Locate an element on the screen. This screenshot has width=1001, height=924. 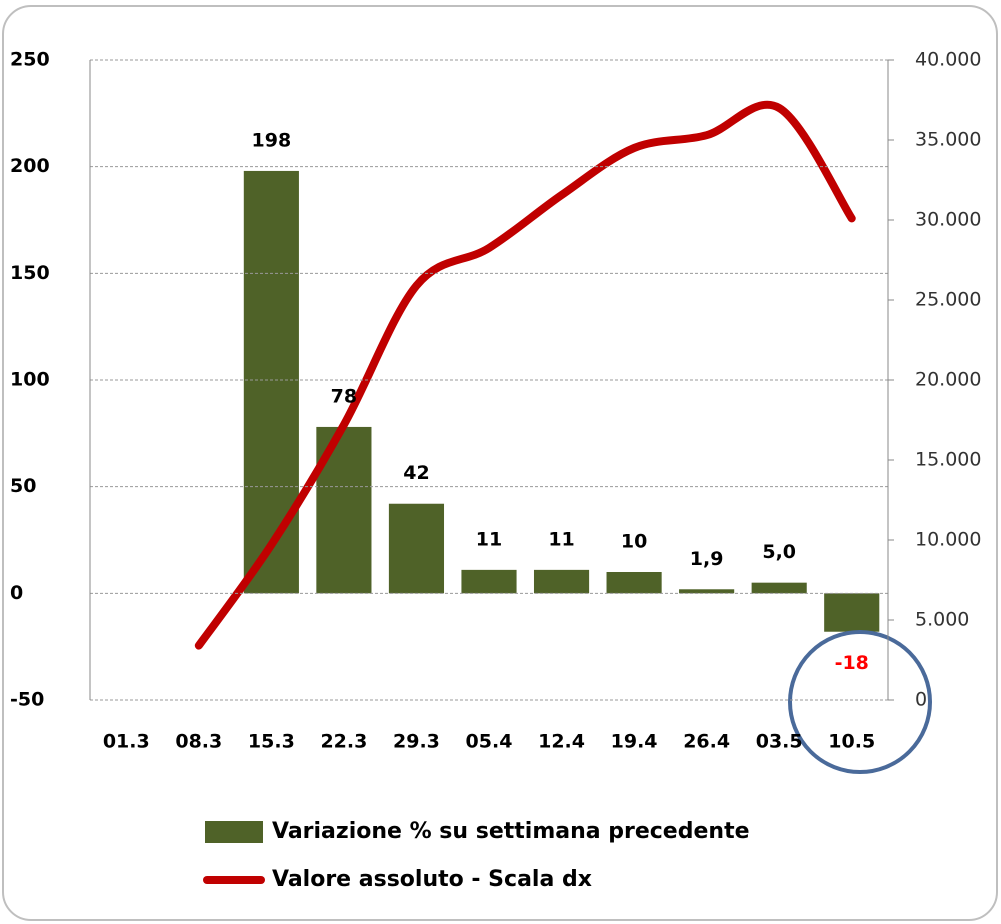
y2-tick-label: 40.000 is located at coordinates (948, 60).